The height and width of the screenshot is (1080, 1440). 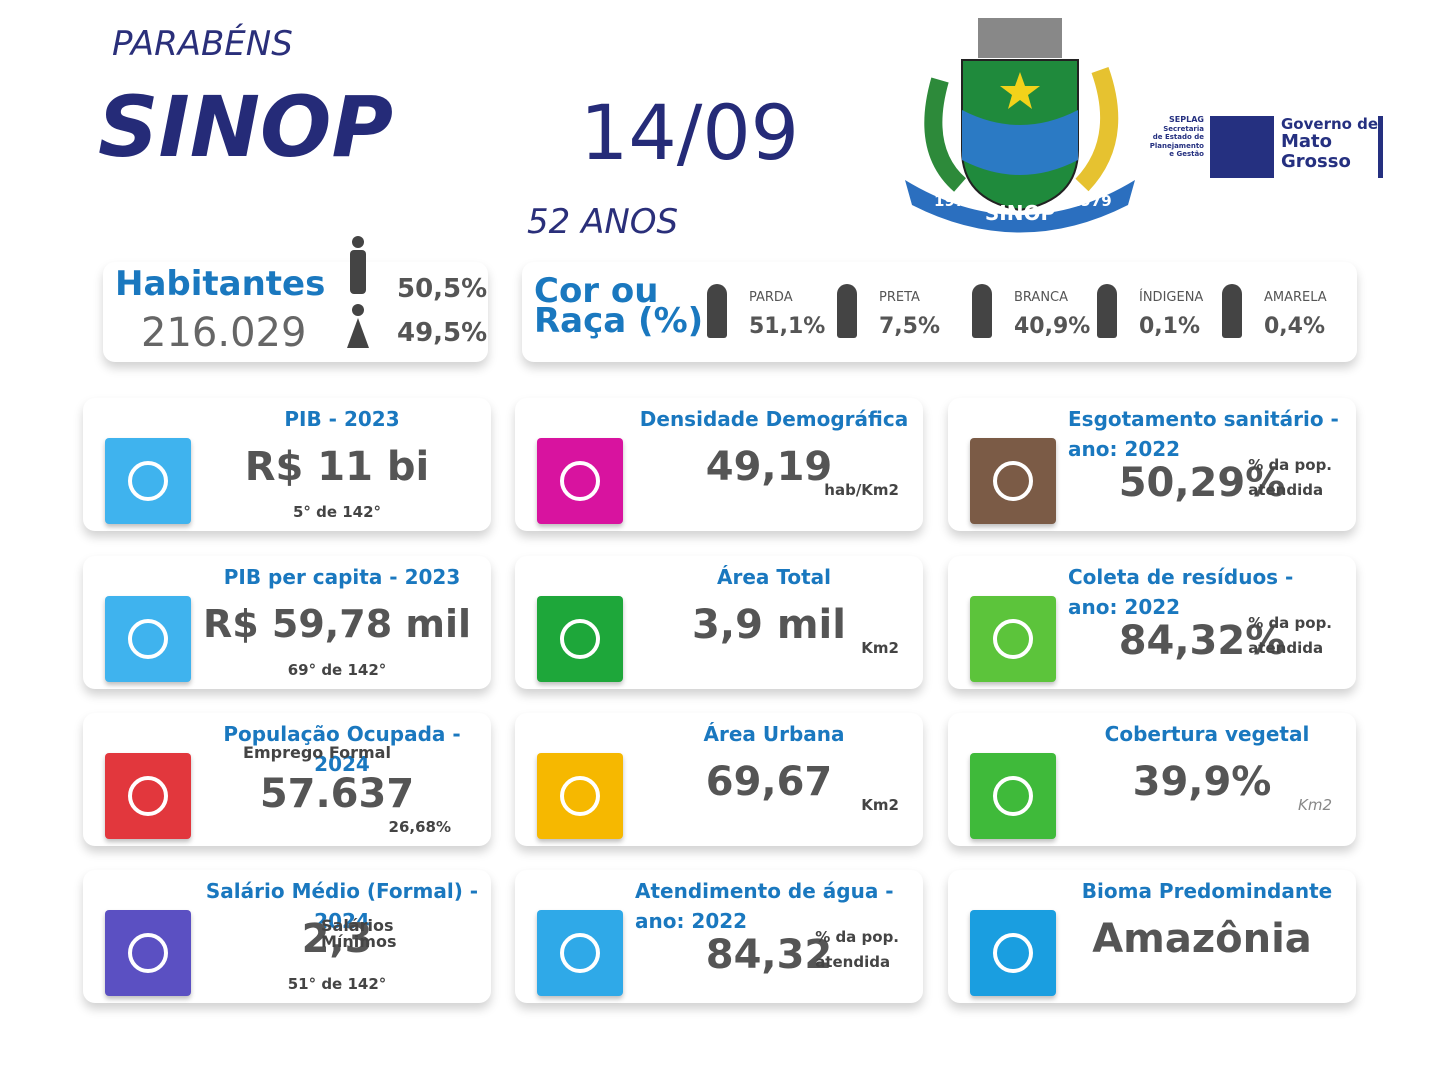 I want to click on stat-card: Densidade Demográfica 49,19 hab/Km2, so click(x=719, y=464).